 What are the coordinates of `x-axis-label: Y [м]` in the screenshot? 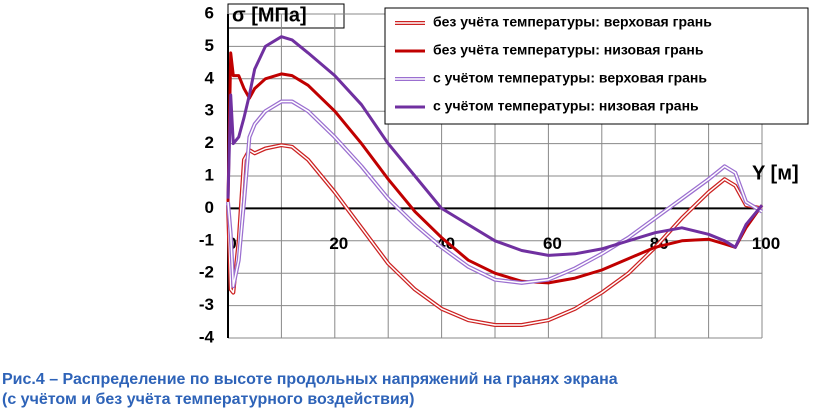 It's located at (775, 173).